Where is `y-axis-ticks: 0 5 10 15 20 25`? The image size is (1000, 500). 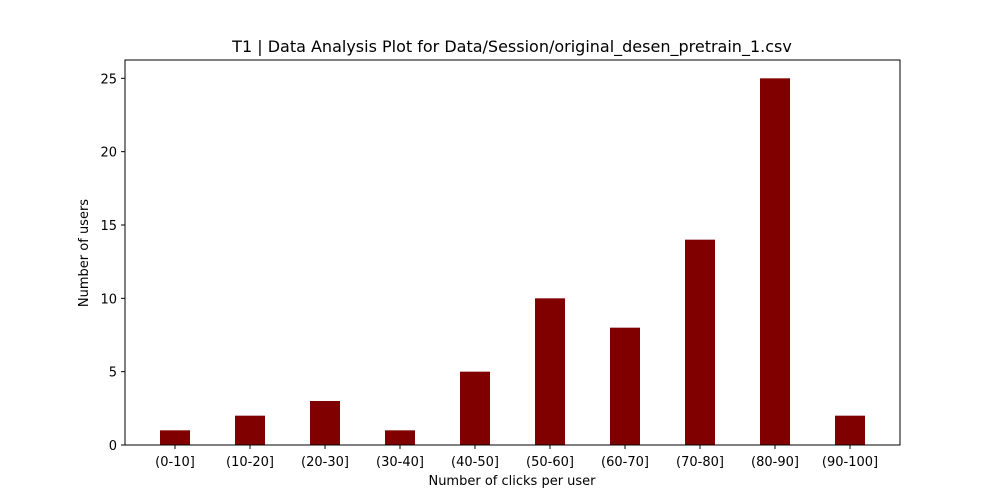 y-axis-ticks: 0 5 10 15 20 25 is located at coordinates (112, 263).